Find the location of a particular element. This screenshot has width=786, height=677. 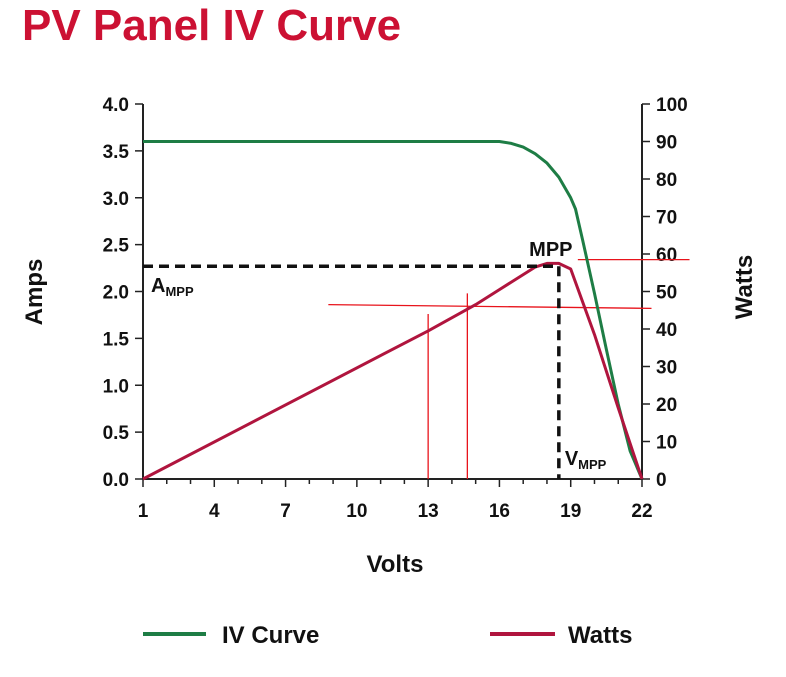

v-mpp-label: VMPP is located at coordinates (586, 460).